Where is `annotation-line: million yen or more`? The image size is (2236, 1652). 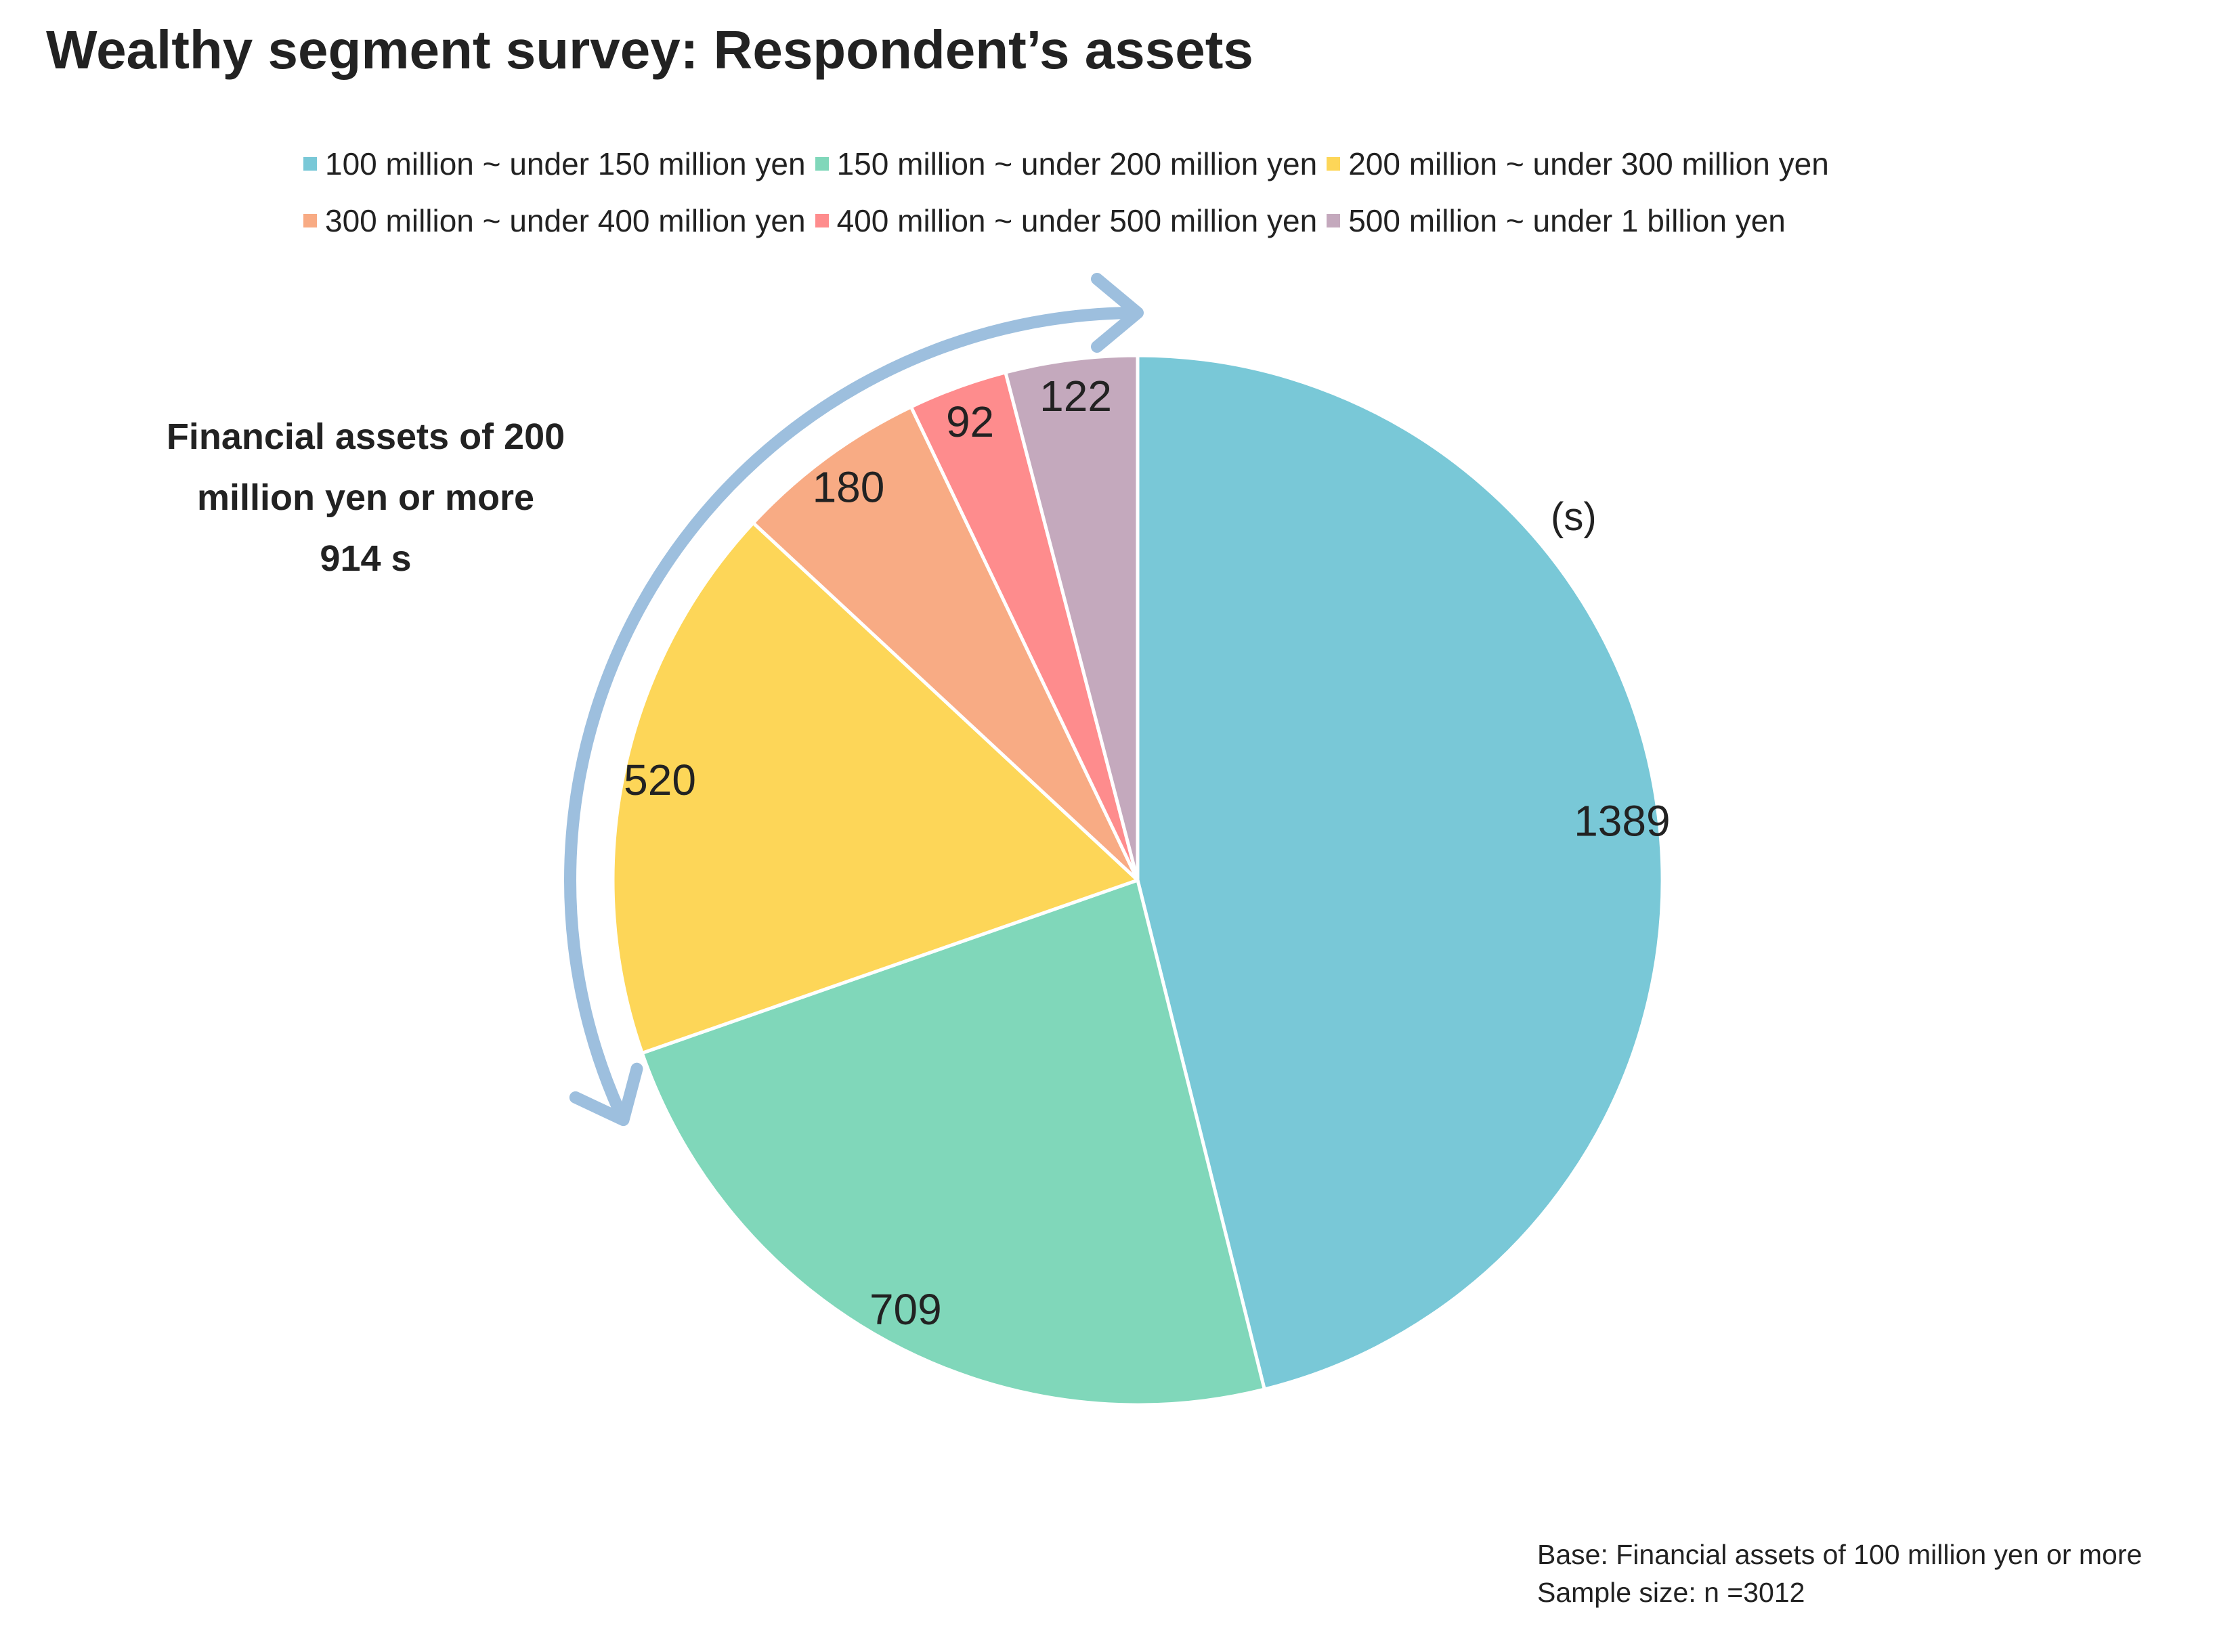
annotation-line: million yen or more is located at coordinates (365, 498).